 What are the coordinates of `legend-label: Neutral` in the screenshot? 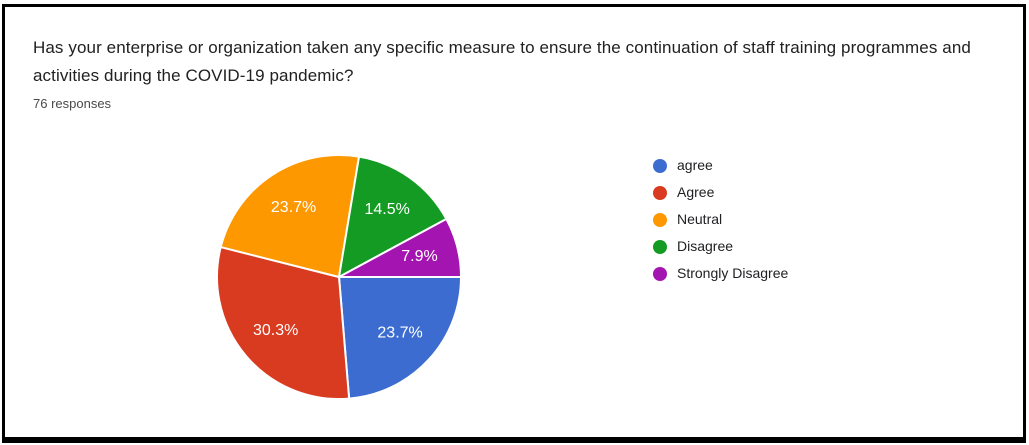 It's located at (700, 219).